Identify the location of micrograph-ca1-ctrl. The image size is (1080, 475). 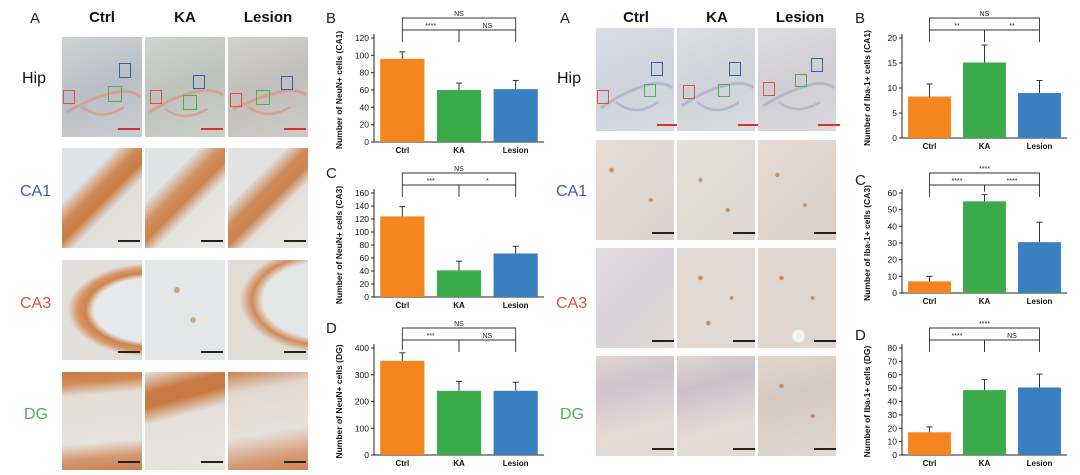
(102, 198).